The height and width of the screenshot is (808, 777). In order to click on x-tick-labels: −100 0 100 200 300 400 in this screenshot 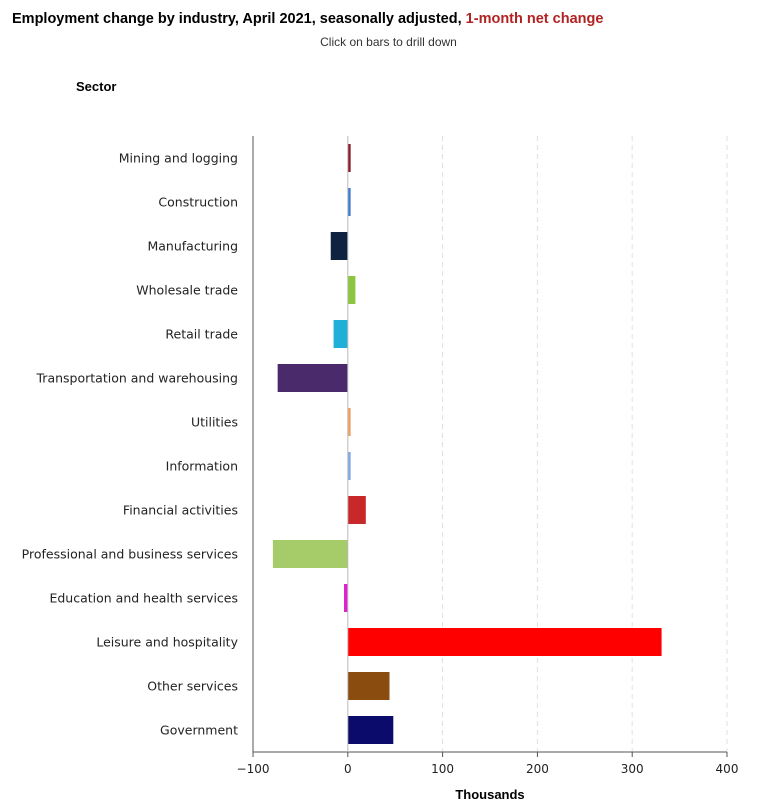, I will do `click(488, 769)`.